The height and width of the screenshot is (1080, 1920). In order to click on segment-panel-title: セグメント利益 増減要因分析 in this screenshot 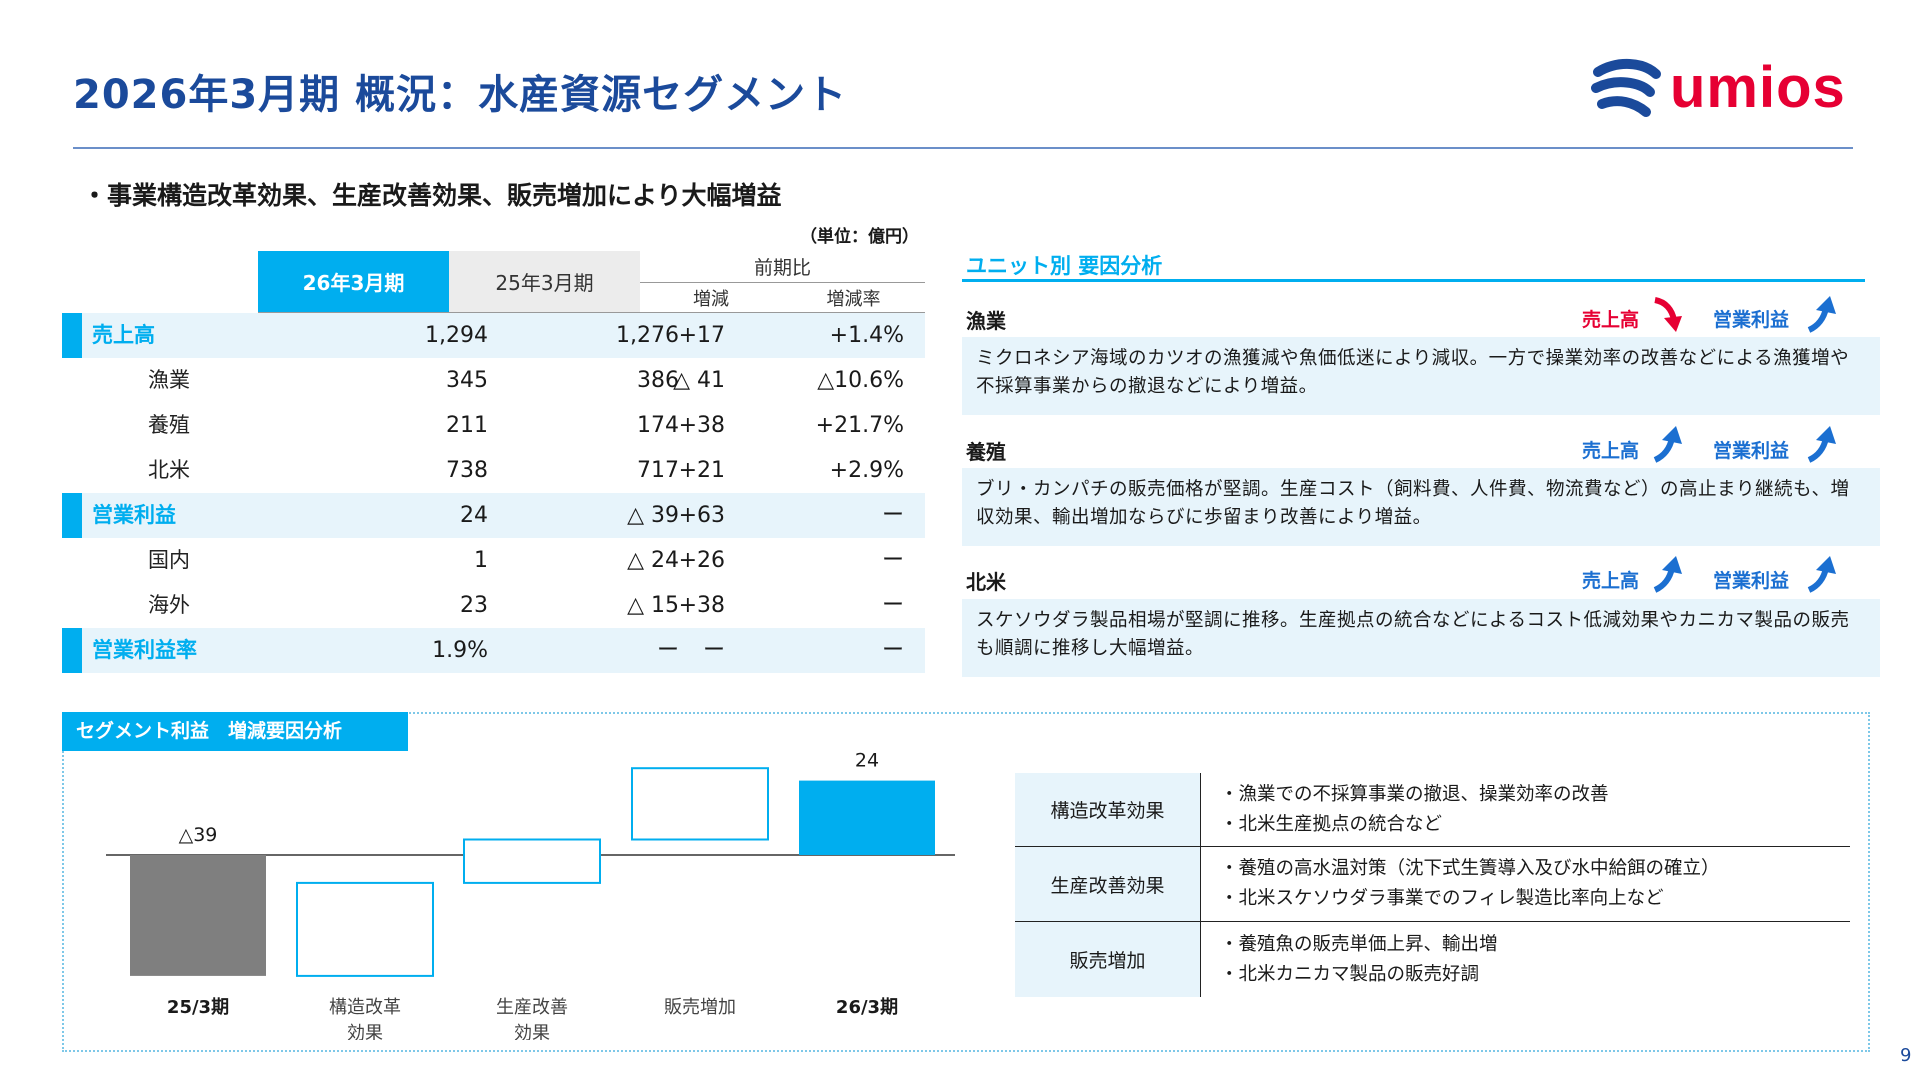, I will do `click(235, 731)`.